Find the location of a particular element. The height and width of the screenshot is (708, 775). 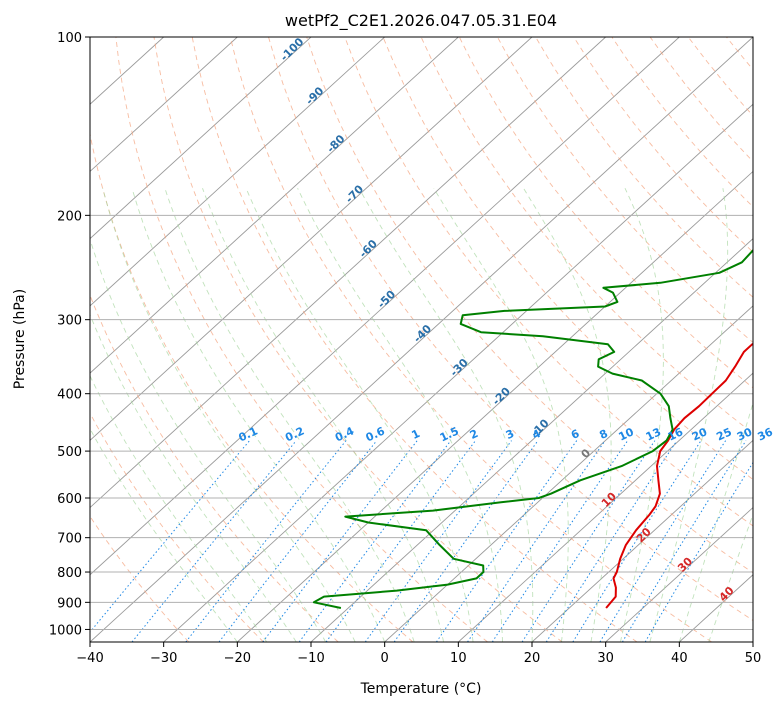

mixing-ratio-label: 36 is located at coordinates (765, 434).